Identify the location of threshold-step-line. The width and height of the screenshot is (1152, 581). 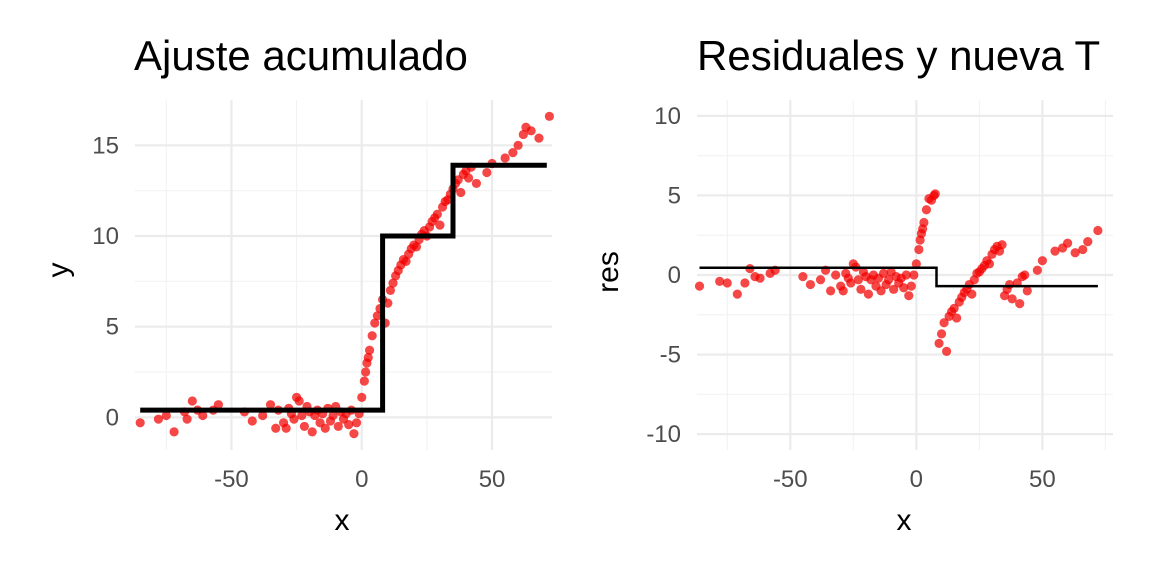
(898, 277).